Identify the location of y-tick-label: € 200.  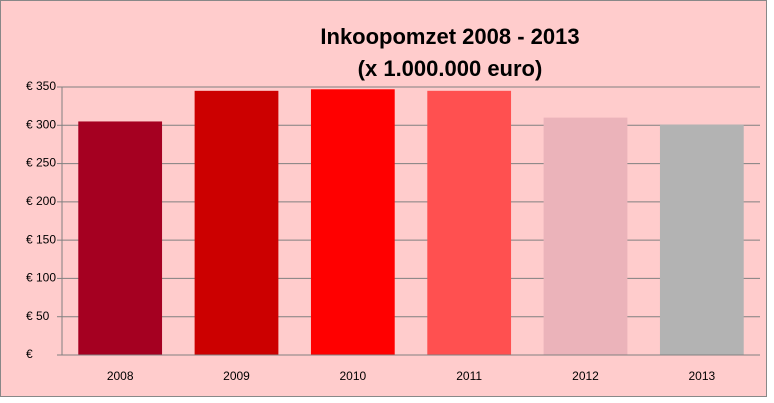
(41, 201).